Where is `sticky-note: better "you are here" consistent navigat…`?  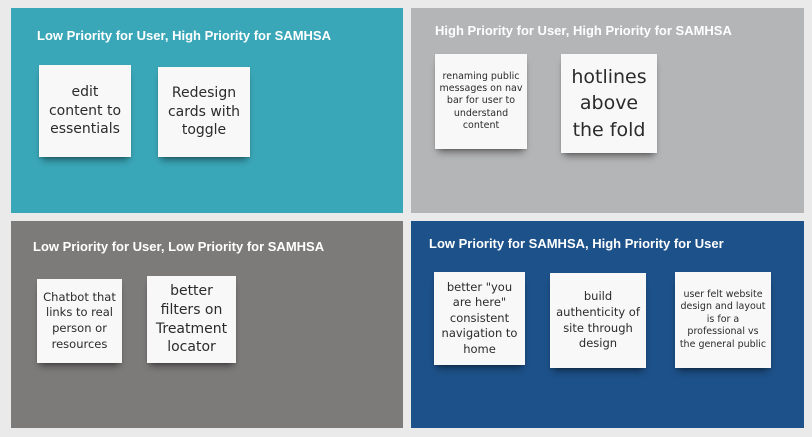 sticky-note: better "you are here" consistent navigat… is located at coordinates (479, 318).